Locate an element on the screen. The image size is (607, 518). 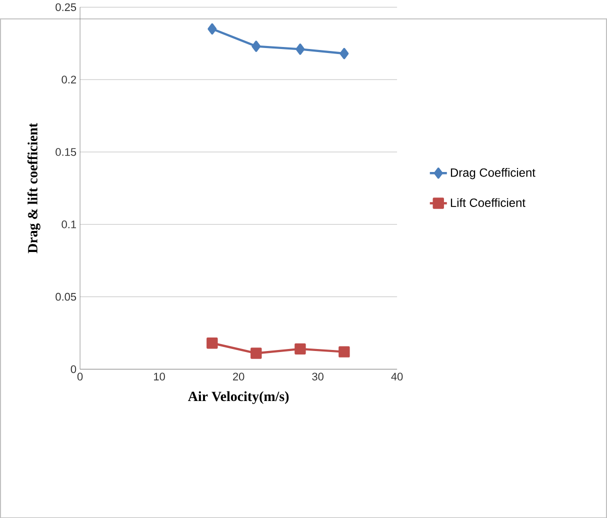
y-tick-label: 0.15 is located at coordinates (66, 152).